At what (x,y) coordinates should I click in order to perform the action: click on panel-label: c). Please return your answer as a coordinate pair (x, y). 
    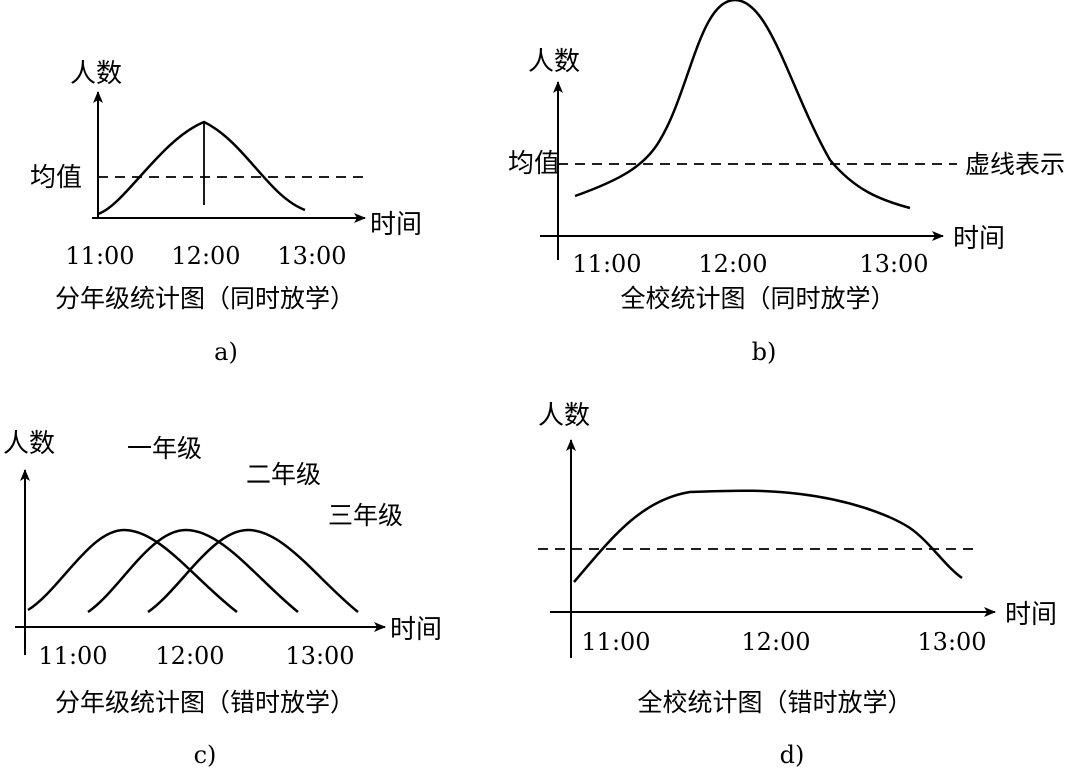
    Looking at the image, I should click on (205, 755).